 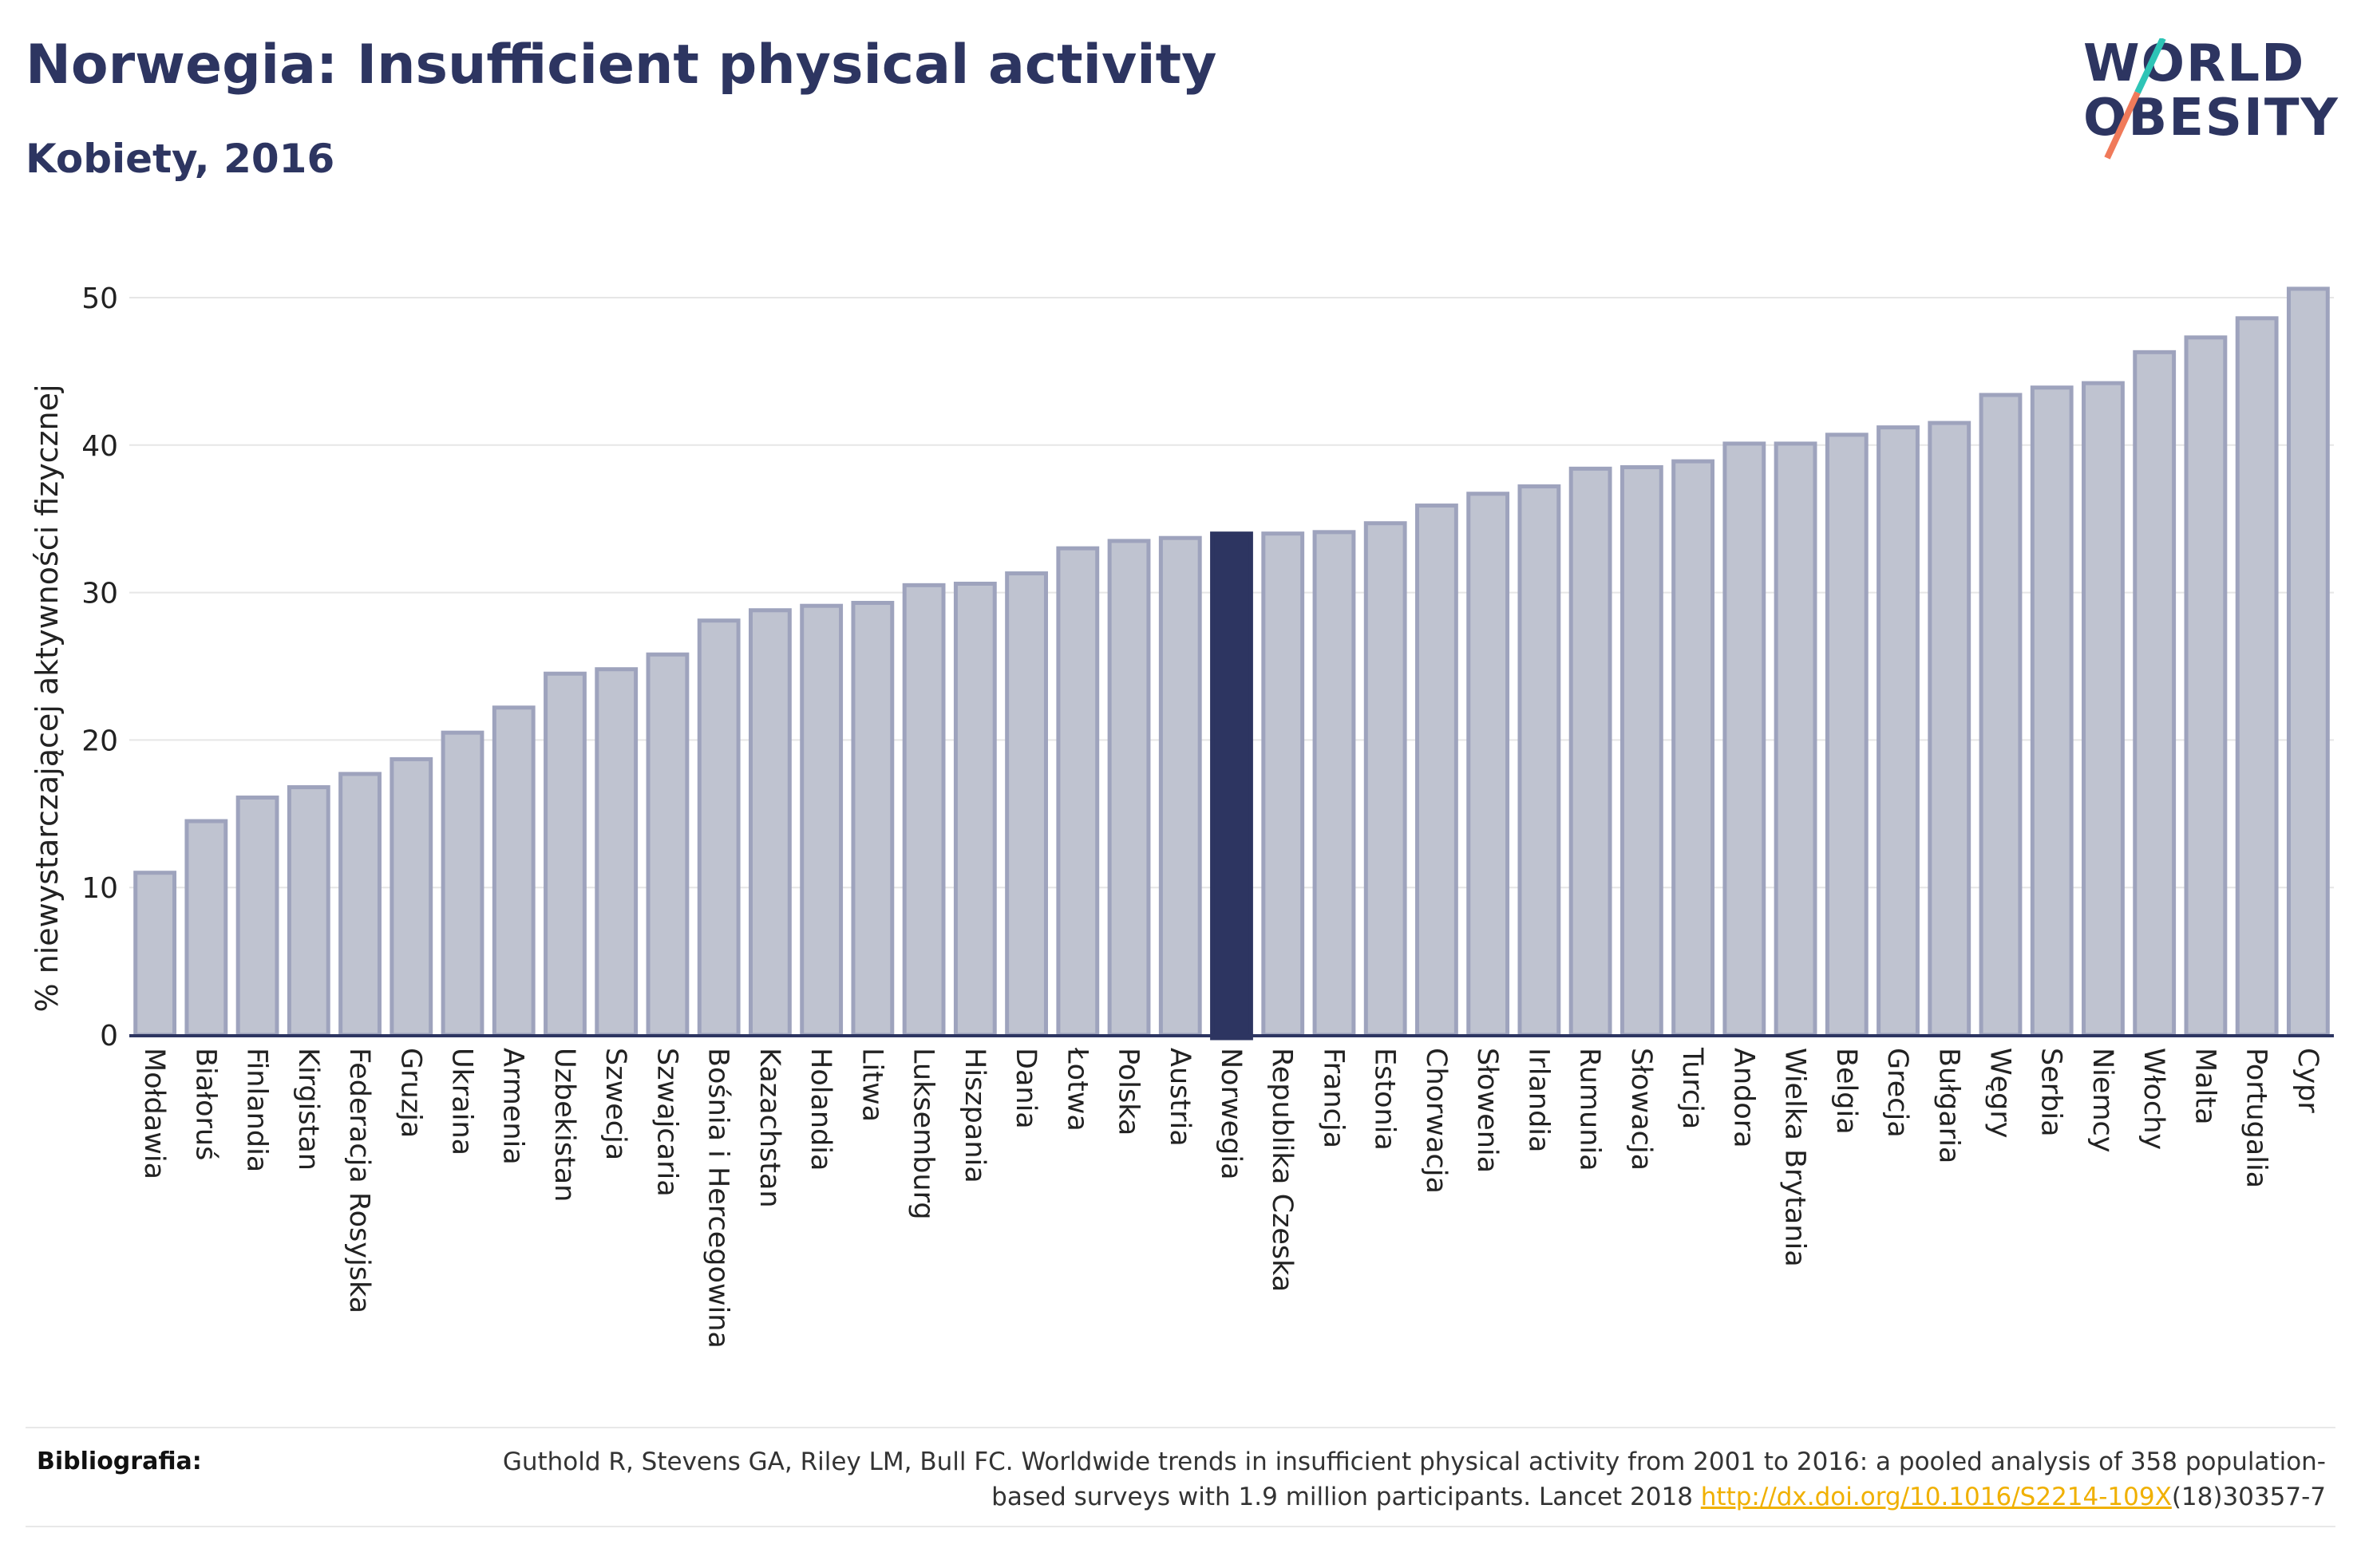 What do you see at coordinates (206, 928) in the screenshot?
I see `bar-białoruś` at bounding box center [206, 928].